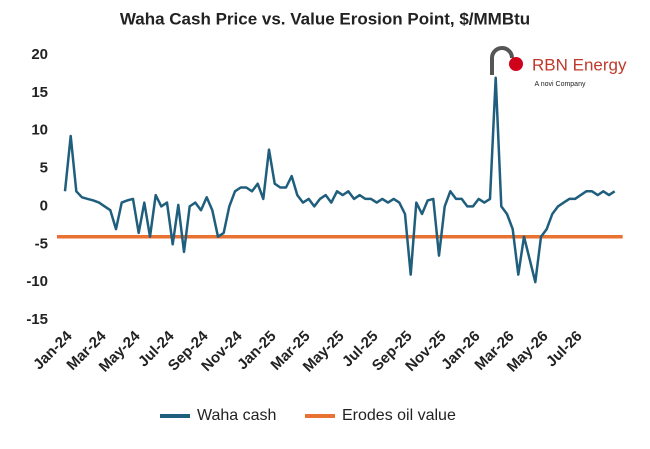 This screenshot has width=650, height=449. What do you see at coordinates (44, 168) in the screenshot?
I see `y-tick-label: 5` at bounding box center [44, 168].